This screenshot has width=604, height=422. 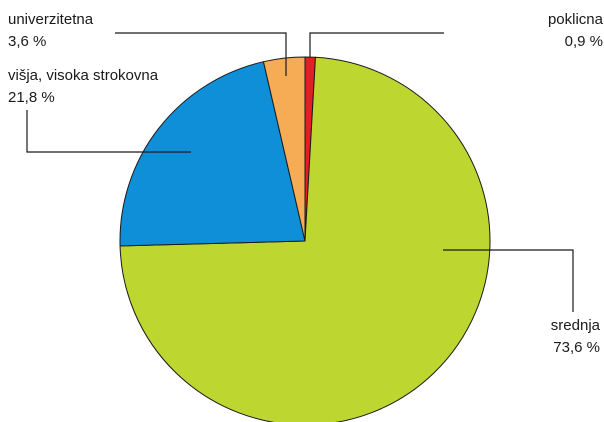 I want to click on slice-label-poklicna: poklicna, so click(x=576, y=19).